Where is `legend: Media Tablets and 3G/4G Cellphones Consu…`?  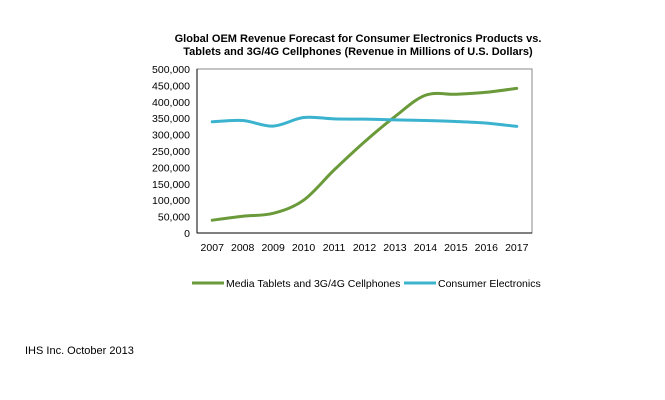 legend: Media Tablets and 3G/4G Cellphones Consu… is located at coordinates (366, 284).